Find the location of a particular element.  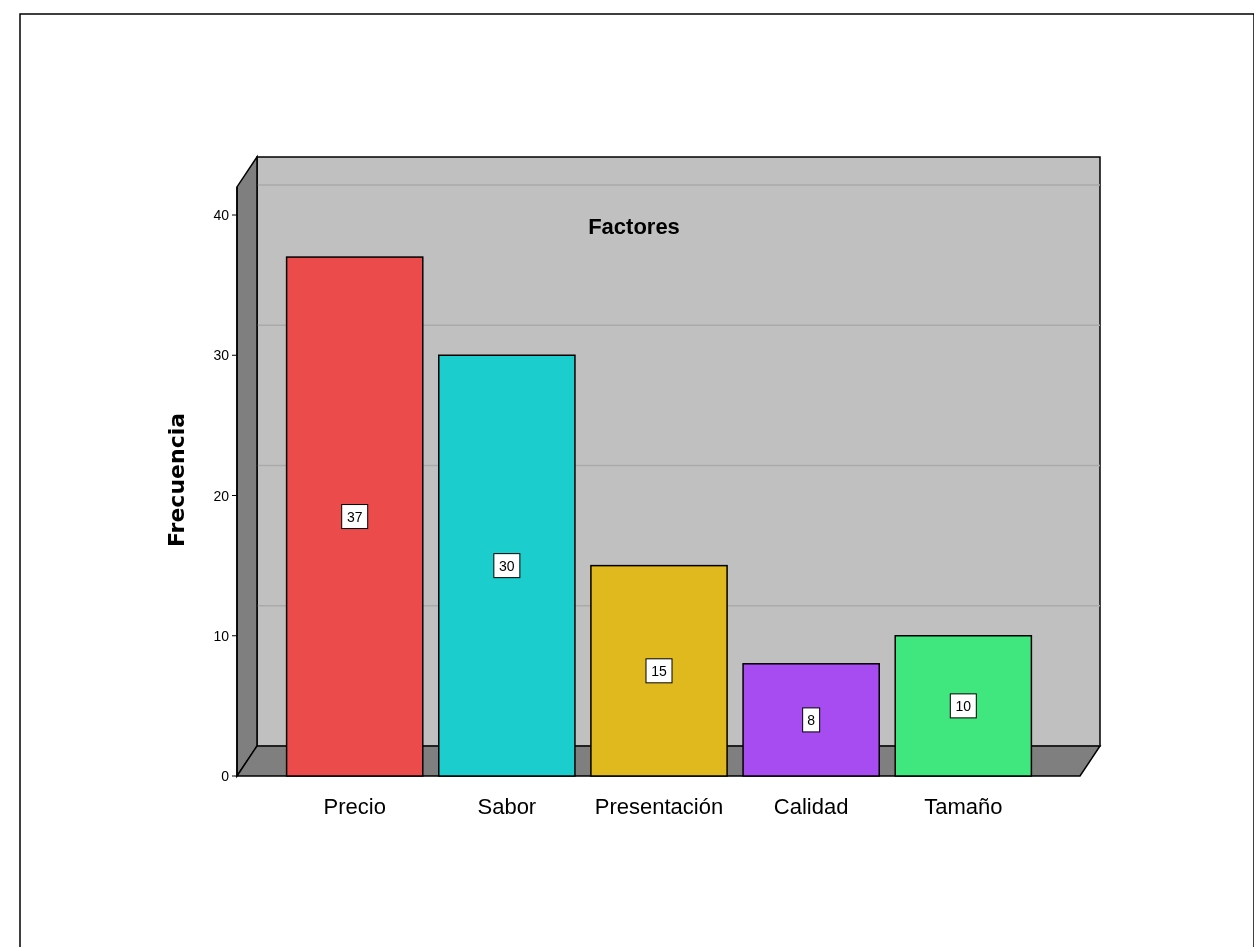

x-tick-label: Sabor is located at coordinates (507, 806).